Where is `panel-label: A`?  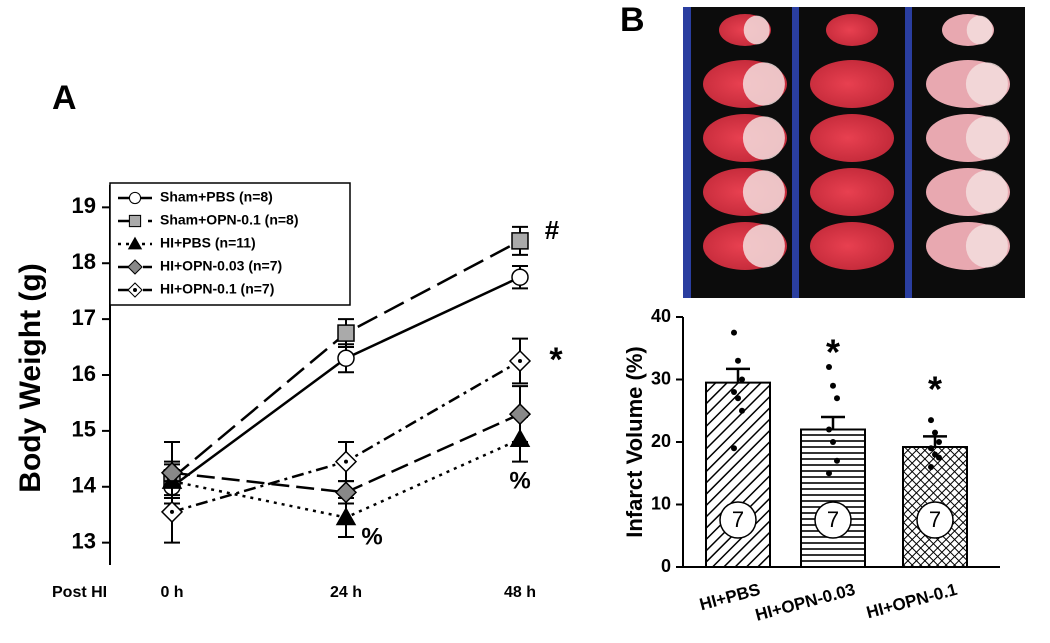
panel-label: A is located at coordinates (64, 98).